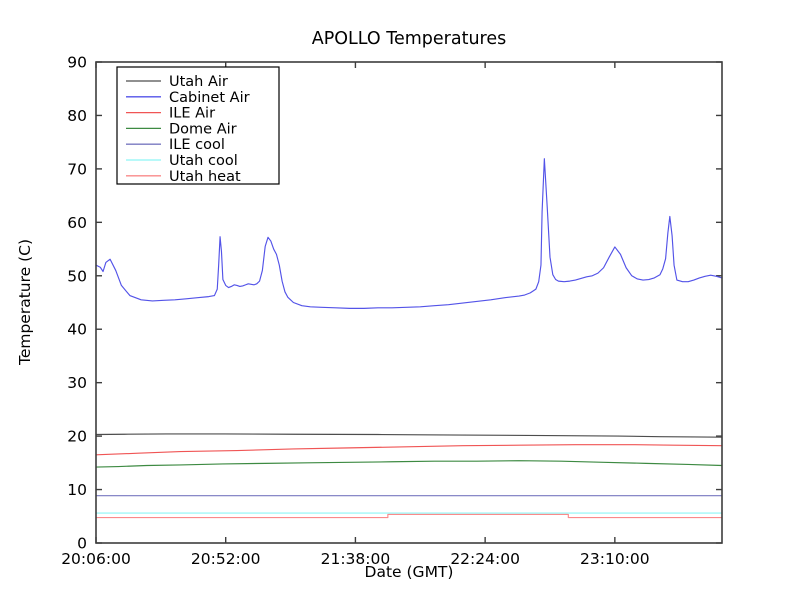 The image size is (800, 600). What do you see at coordinates (77, 330) in the screenshot?
I see `y-tick-label: 40` at bounding box center [77, 330].